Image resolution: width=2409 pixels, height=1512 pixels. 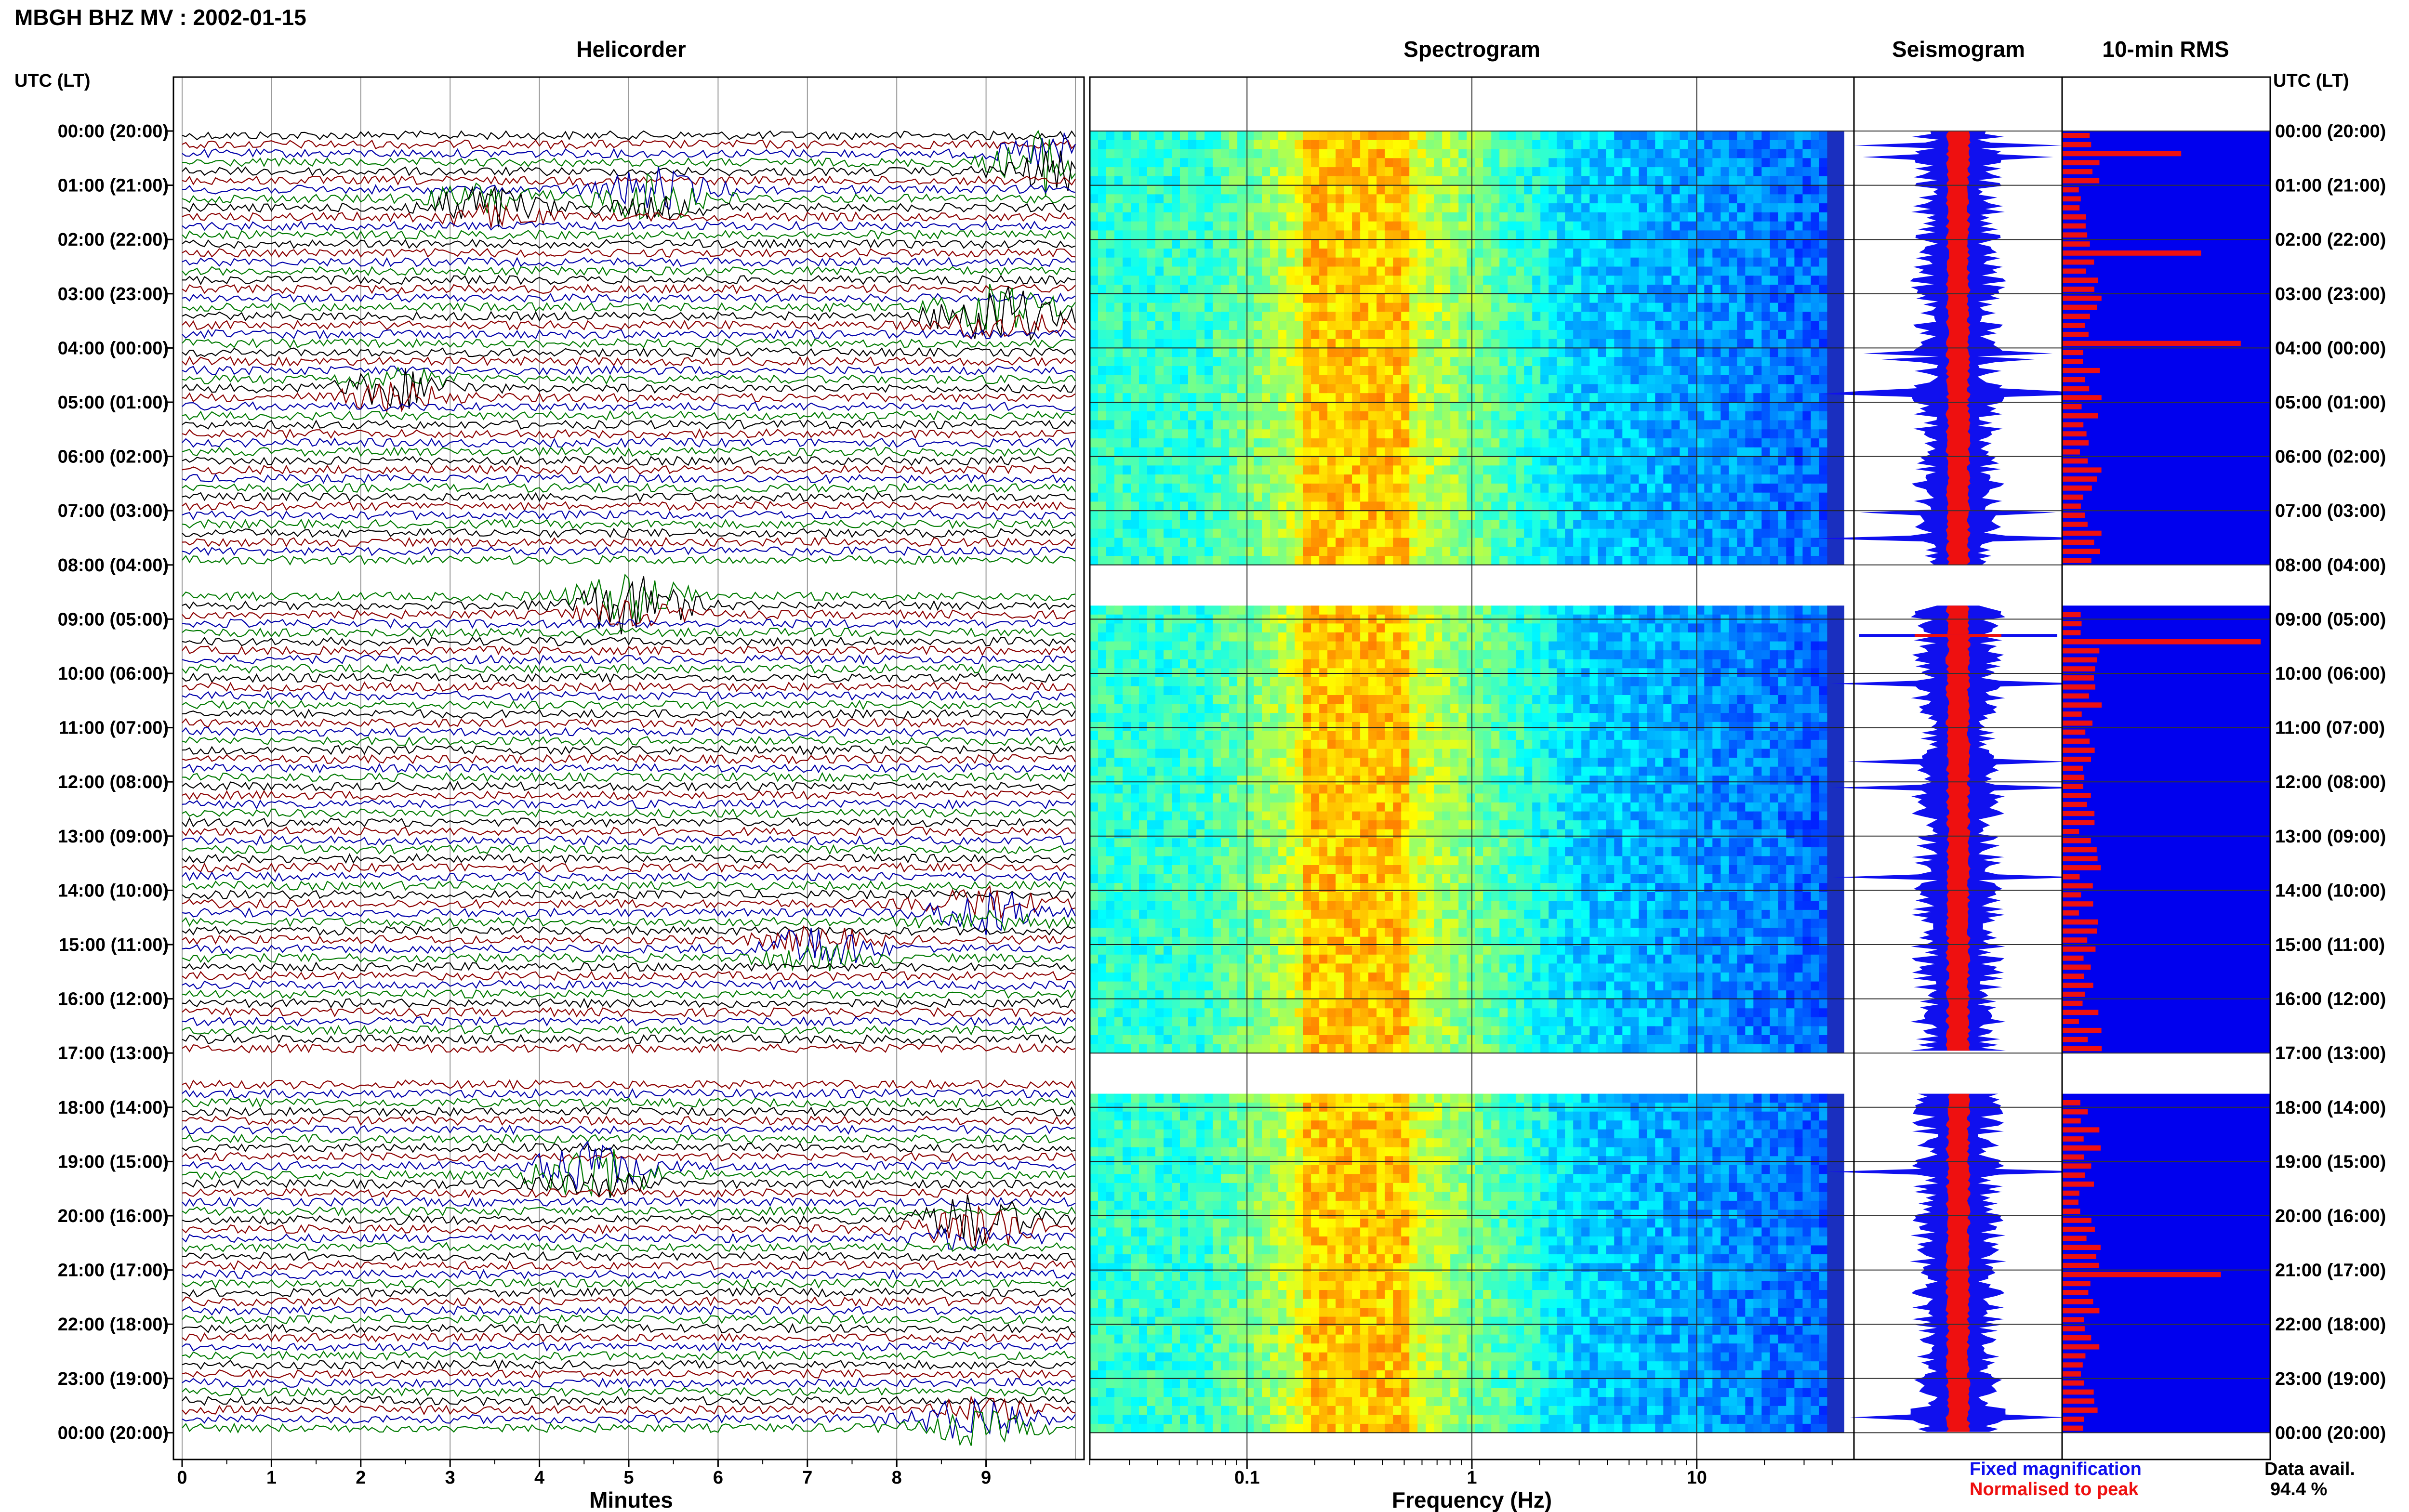 I want to click on helicorder-x-tick-label: 1, so click(x=271, y=1478).